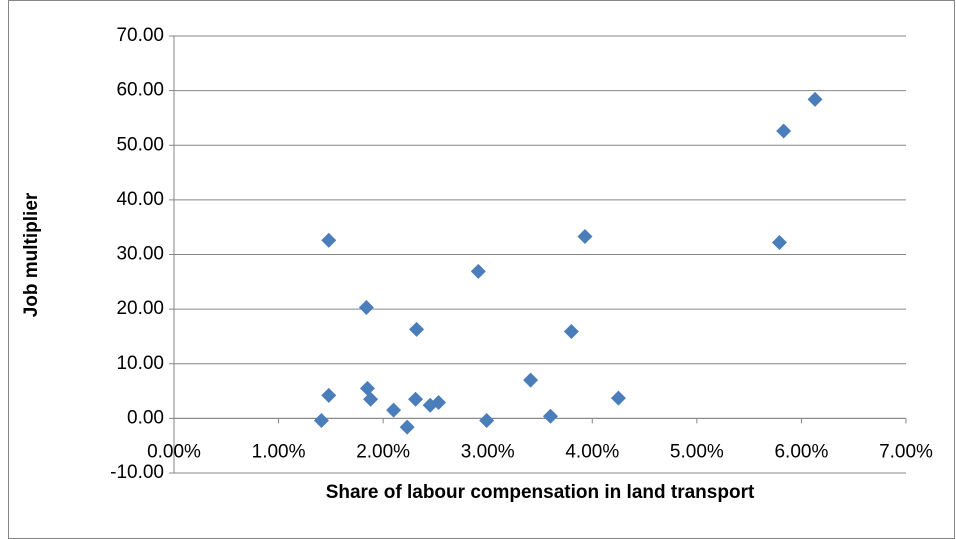 The image size is (956, 539). Describe the element at coordinates (140, 35) in the screenshot. I see `y-tick-label: 70.00` at that location.